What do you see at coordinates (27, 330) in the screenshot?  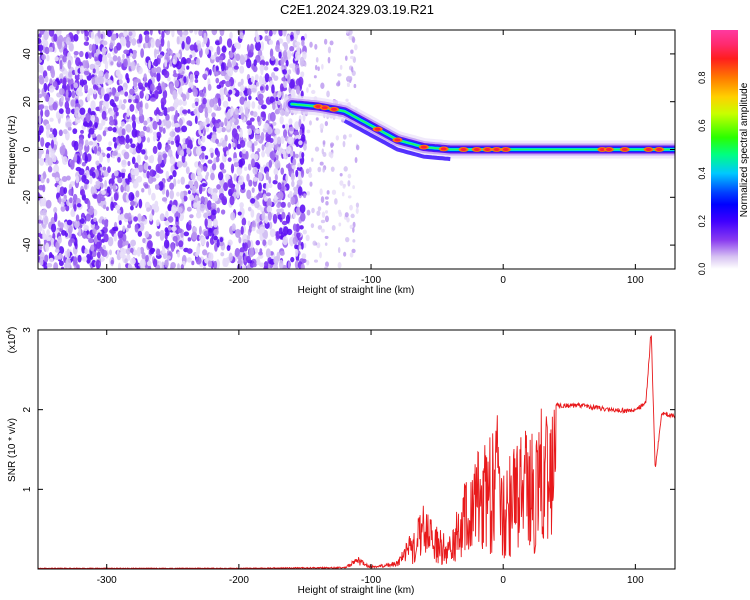 I see `snr-y-tick-label: 3` at bounding box center [27, 330].